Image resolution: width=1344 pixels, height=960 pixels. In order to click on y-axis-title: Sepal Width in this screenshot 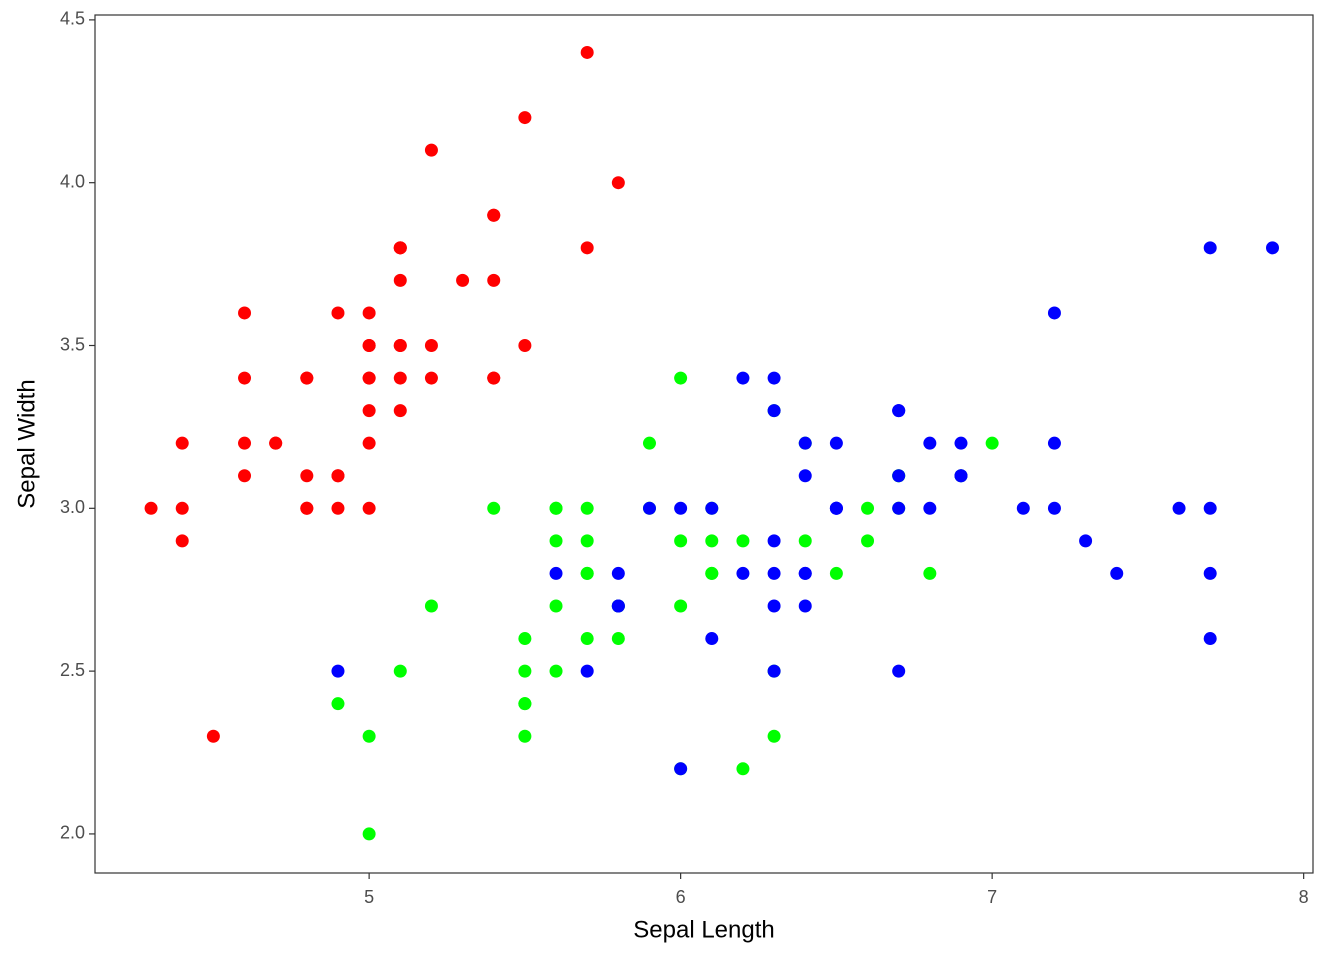, I will do `click(26, 443)`.